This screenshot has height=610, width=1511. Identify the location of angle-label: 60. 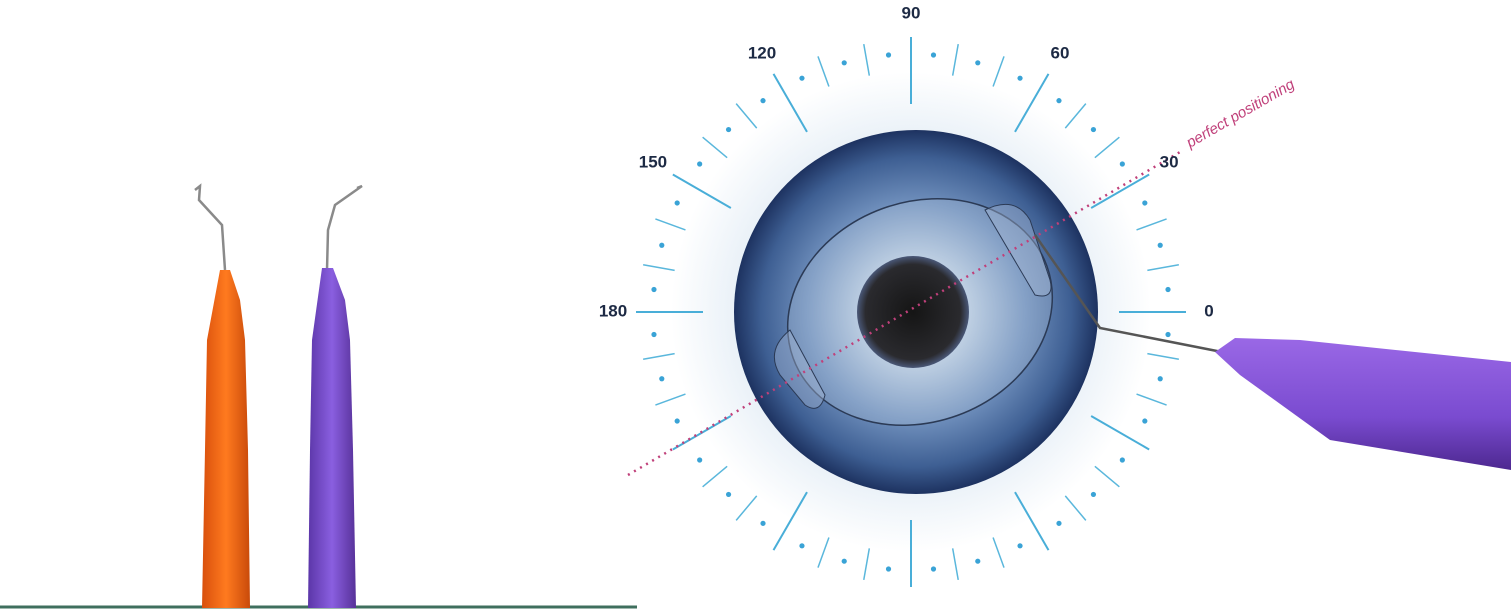
(1060, 52).